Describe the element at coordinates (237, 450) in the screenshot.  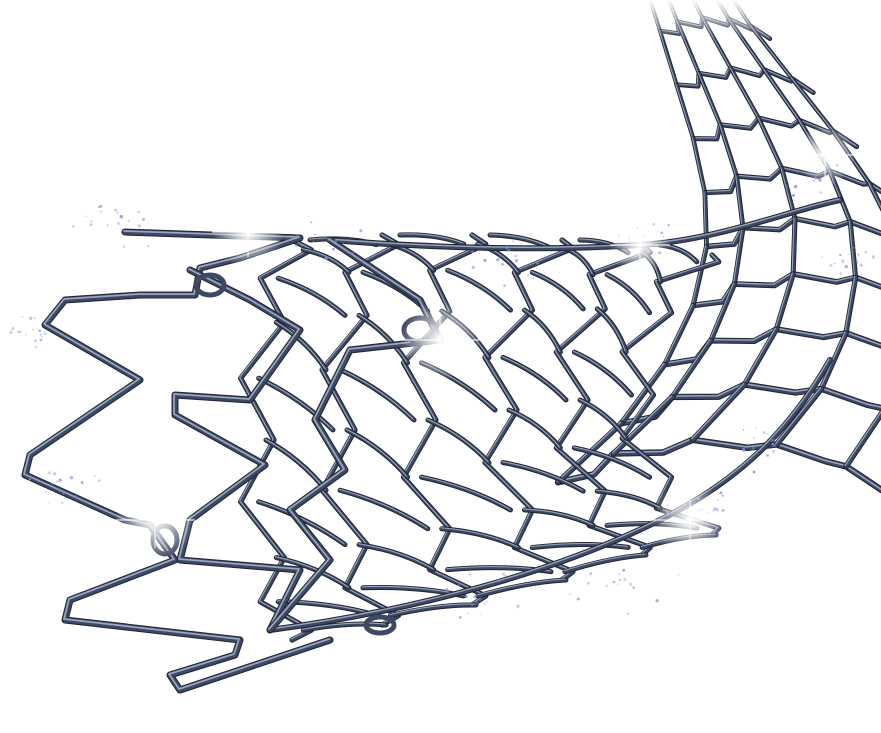
I see `end-ring-inner` at that location.